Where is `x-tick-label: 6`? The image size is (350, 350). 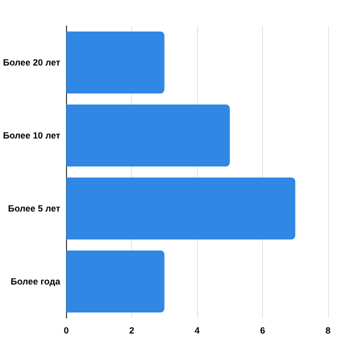
x-tick-label: 6 is located at coordinates (263, 331).